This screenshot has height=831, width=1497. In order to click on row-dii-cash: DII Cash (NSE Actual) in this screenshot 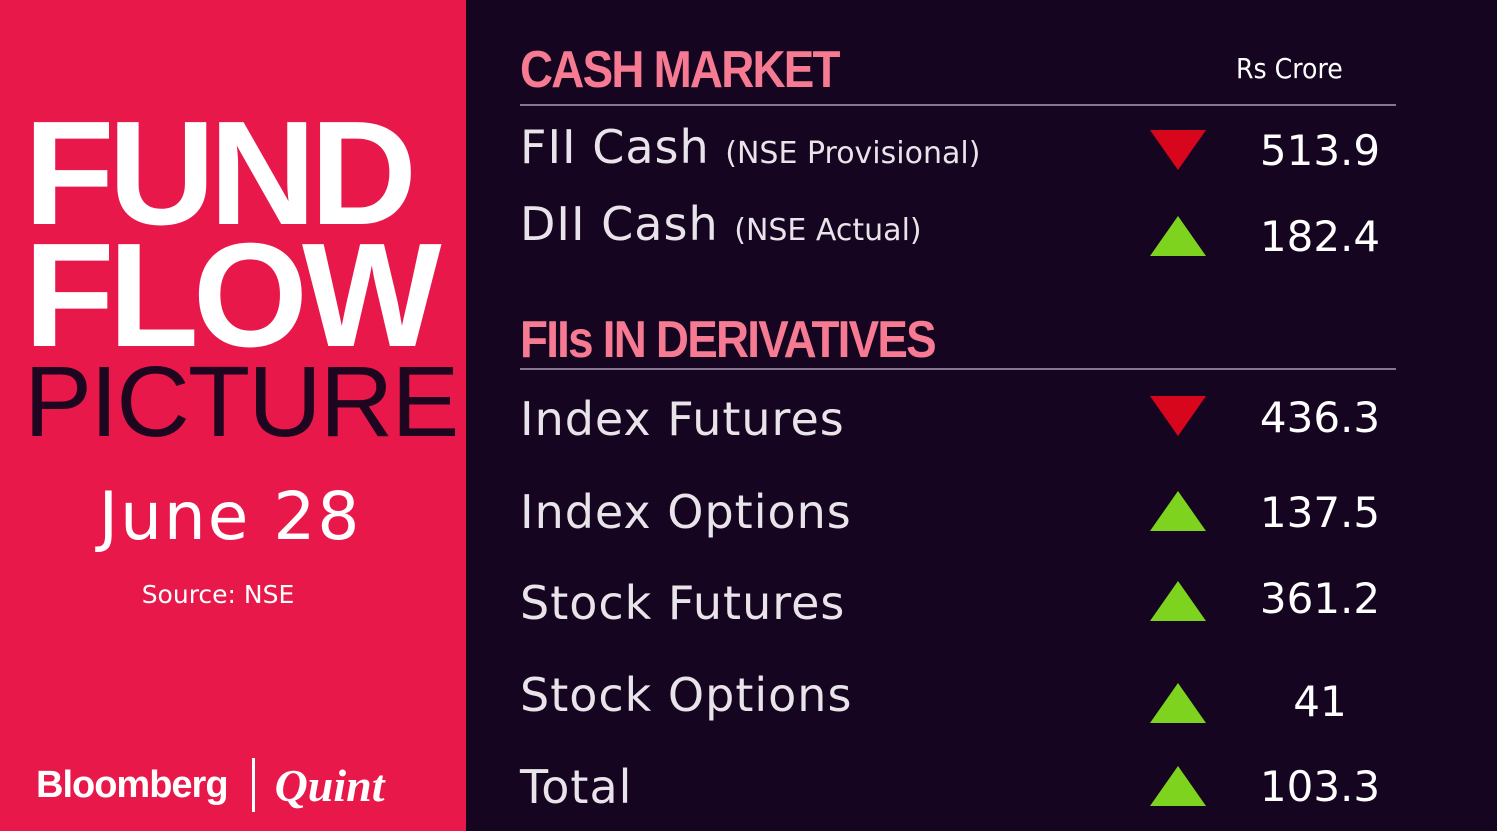, I will do `click(721, 224)`.